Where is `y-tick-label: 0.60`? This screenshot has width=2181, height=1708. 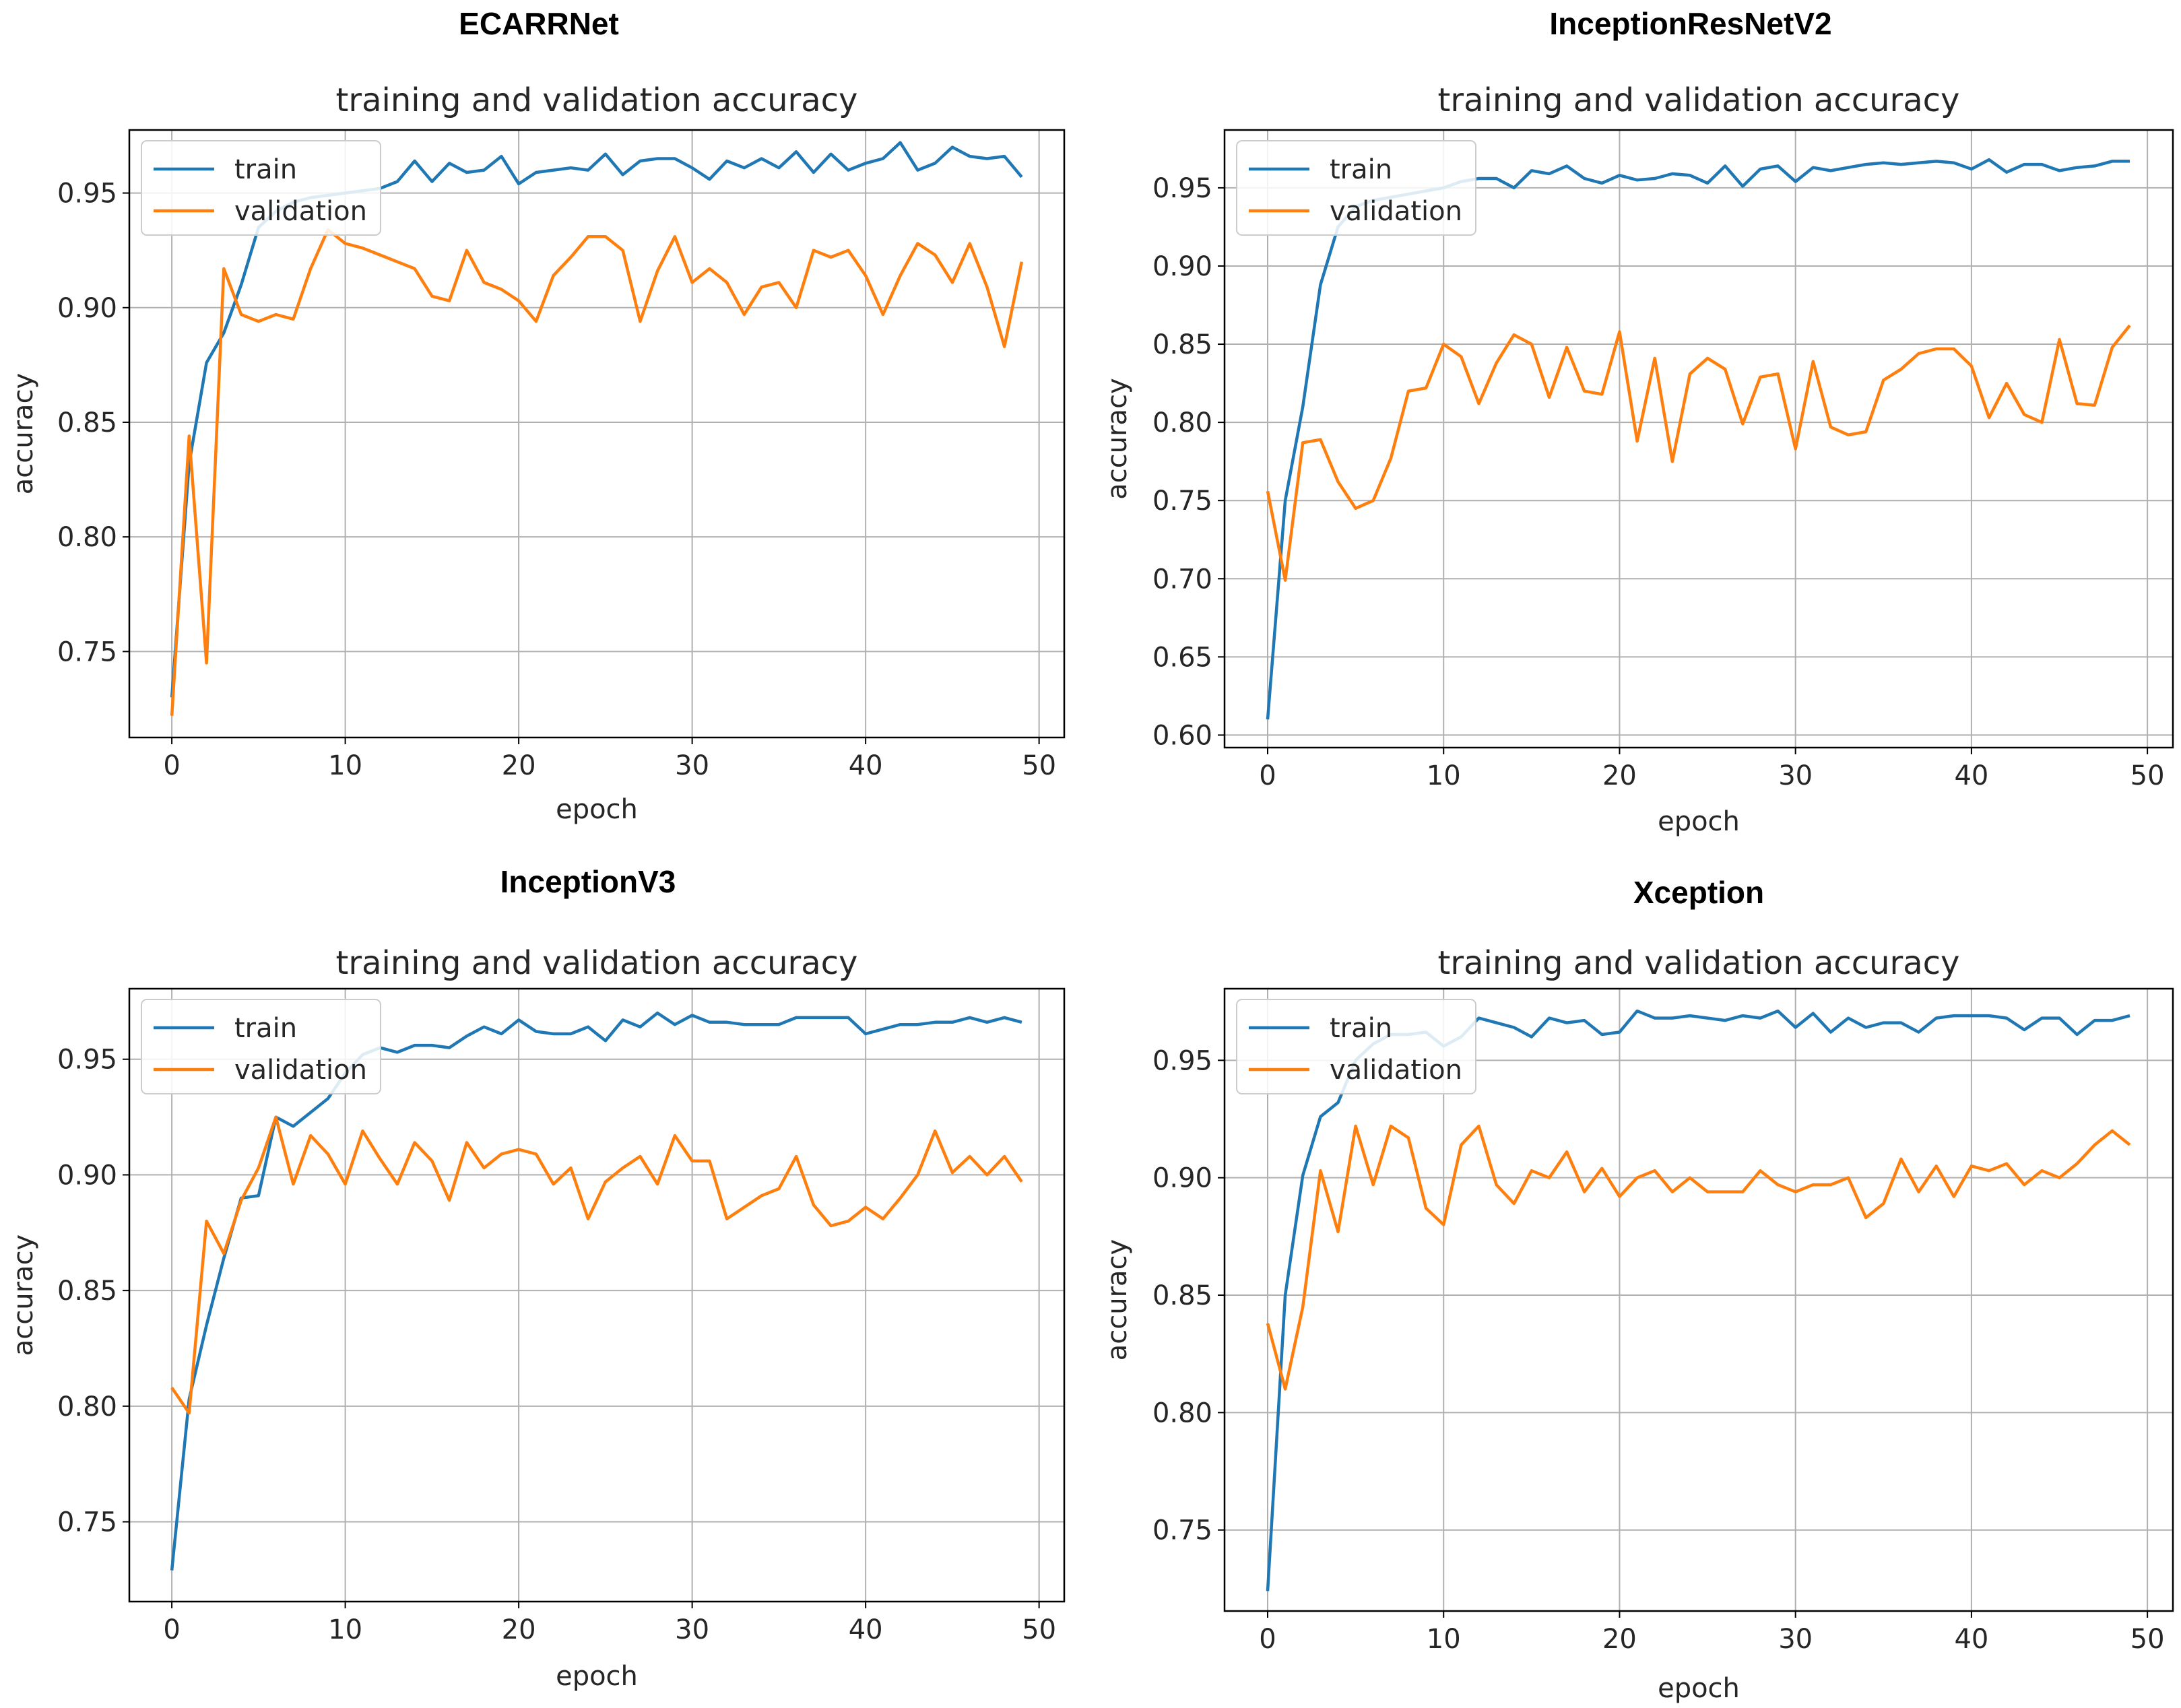 y-tick-label: 0.60 is located at coordinates (1182, 735).